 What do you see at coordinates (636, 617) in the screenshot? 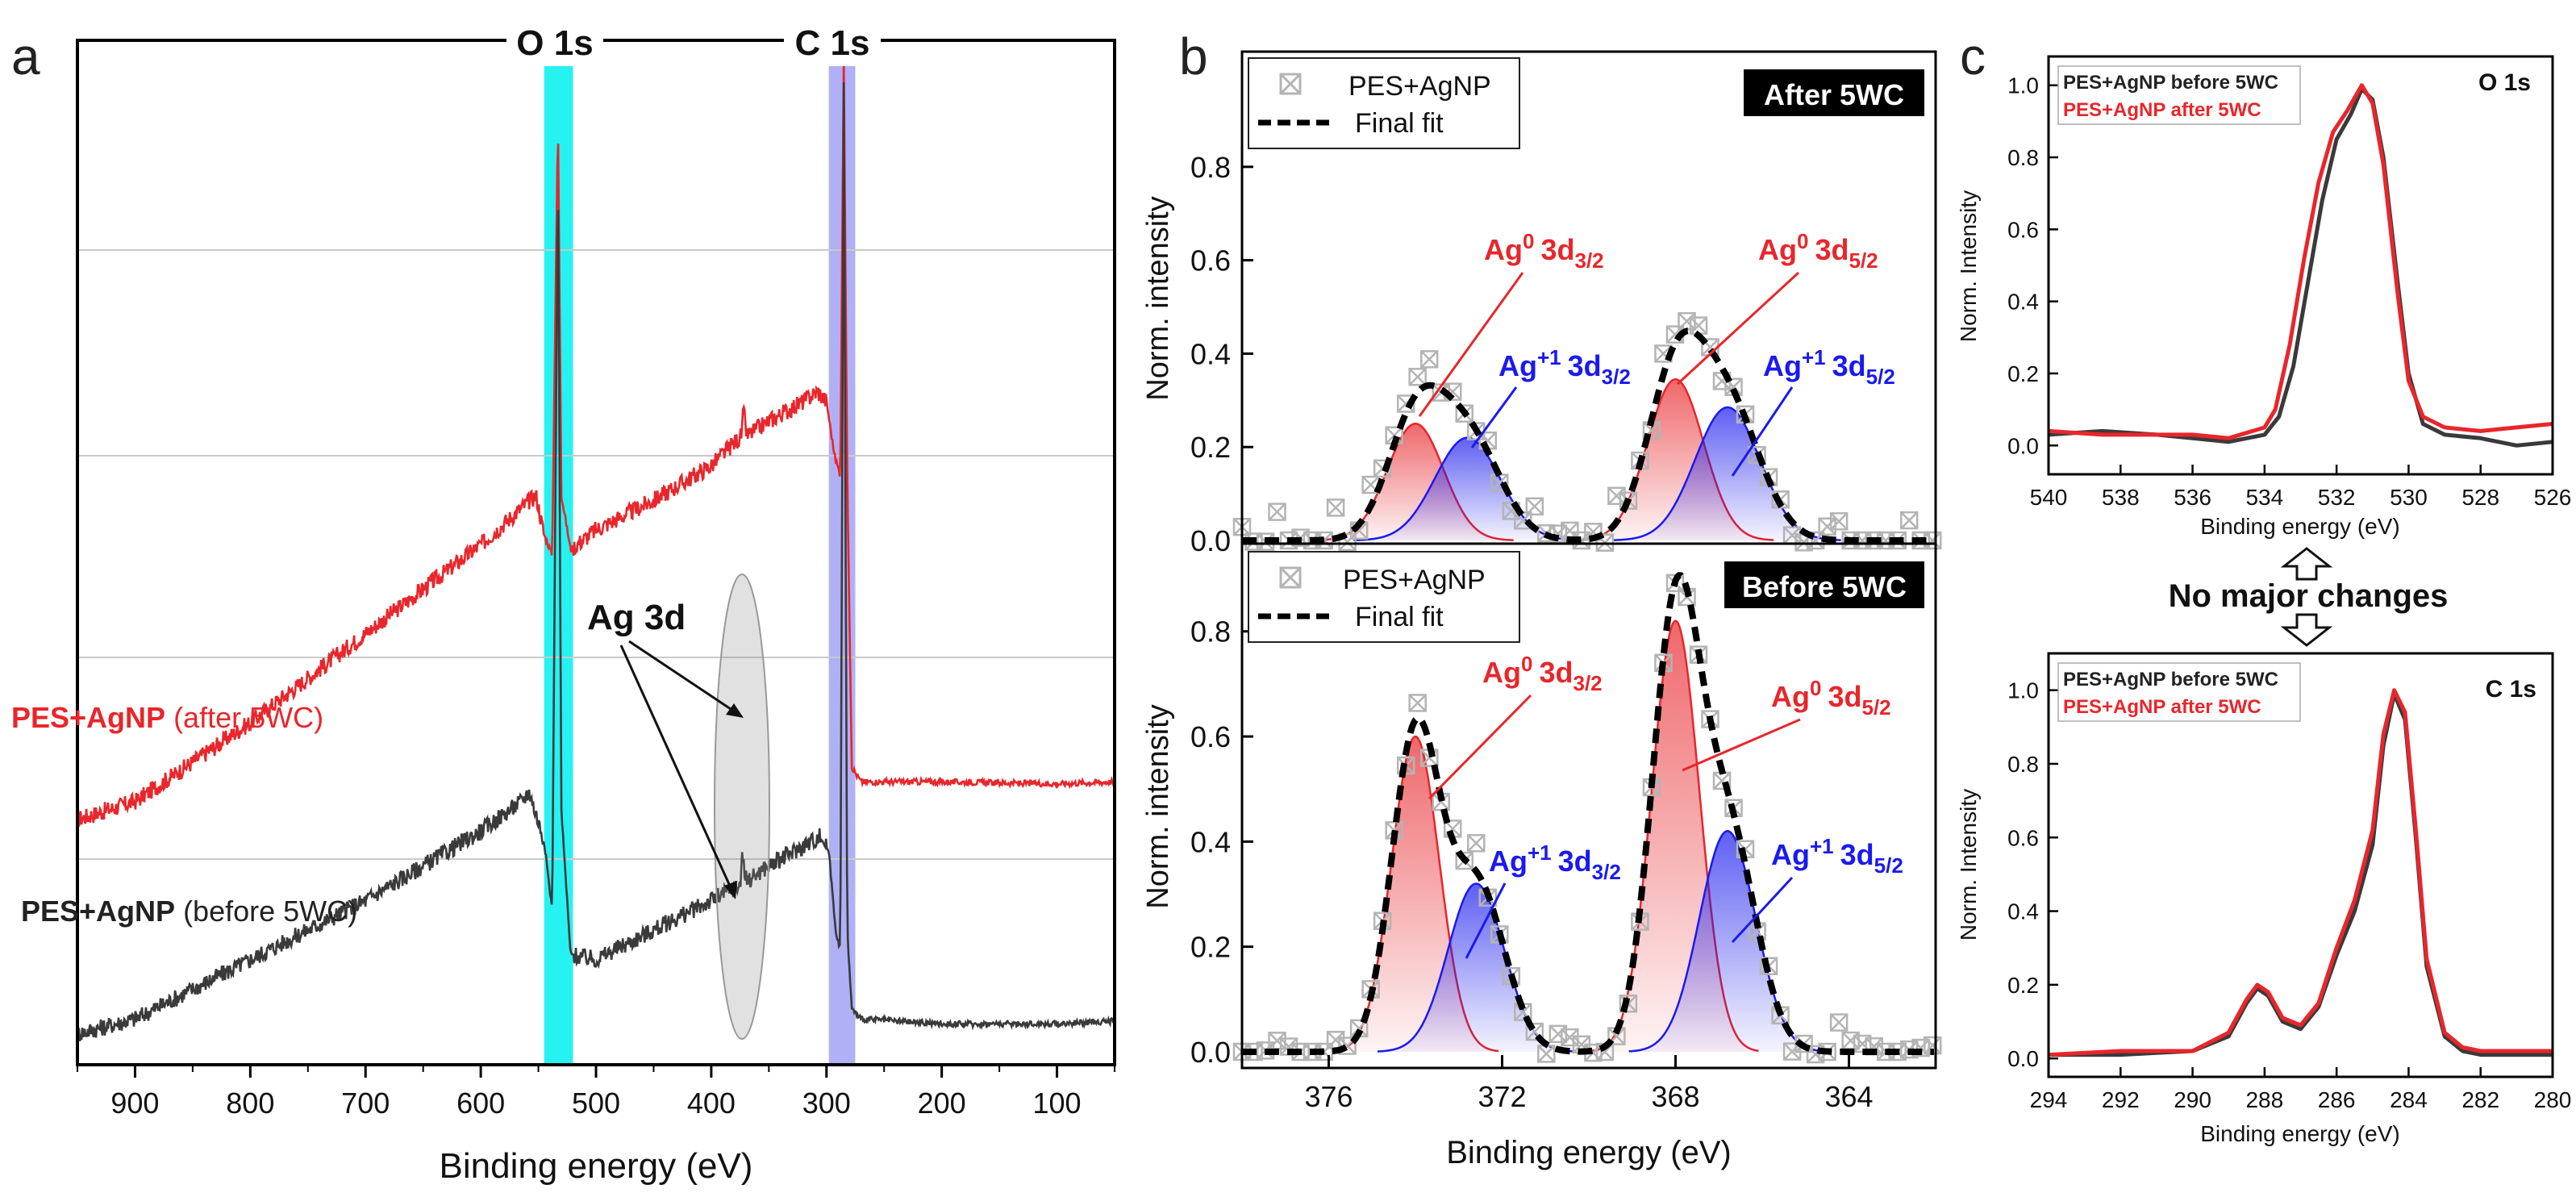
I see `ag3d-label: Ag 3d` at bounding box center [636, 617].